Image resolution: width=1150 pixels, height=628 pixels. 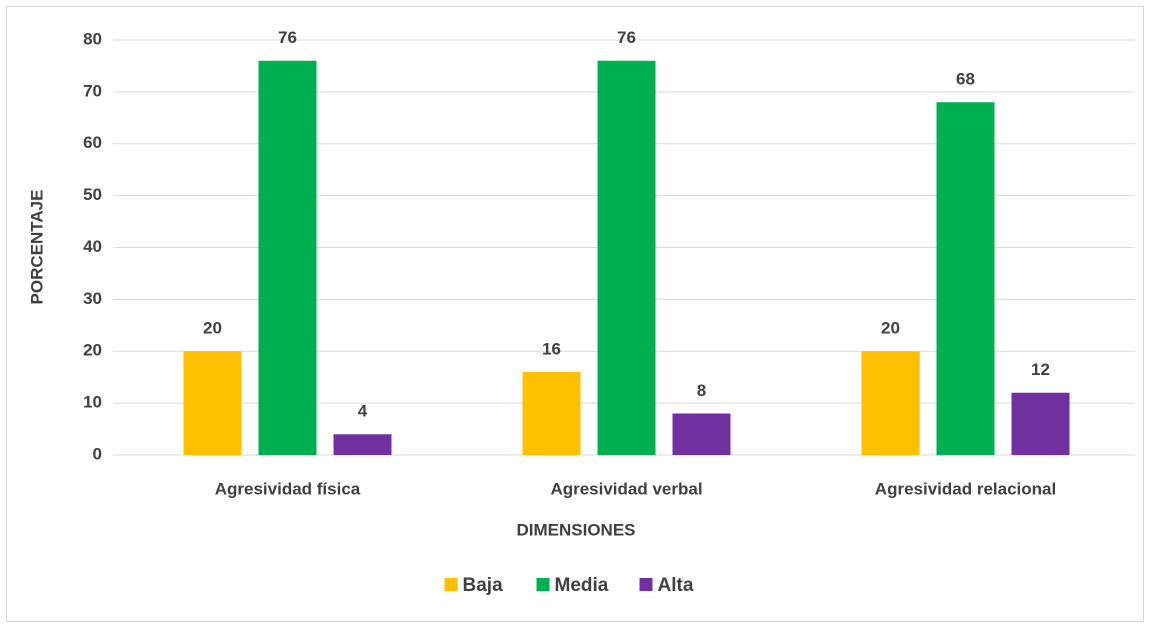 What do you see at coordinates (92, 350) in the screenshot?
I see `y-tick-label: 20` at bounding box center [92, 350].